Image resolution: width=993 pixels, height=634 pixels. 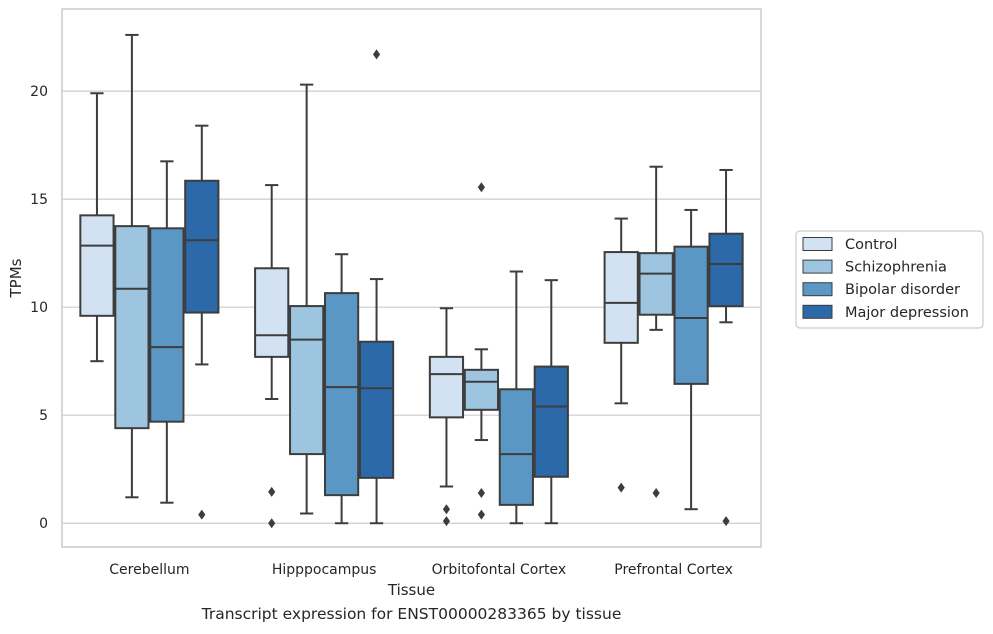 I want to click on x-axis-label: Tissue, so click(x=411, y=590).